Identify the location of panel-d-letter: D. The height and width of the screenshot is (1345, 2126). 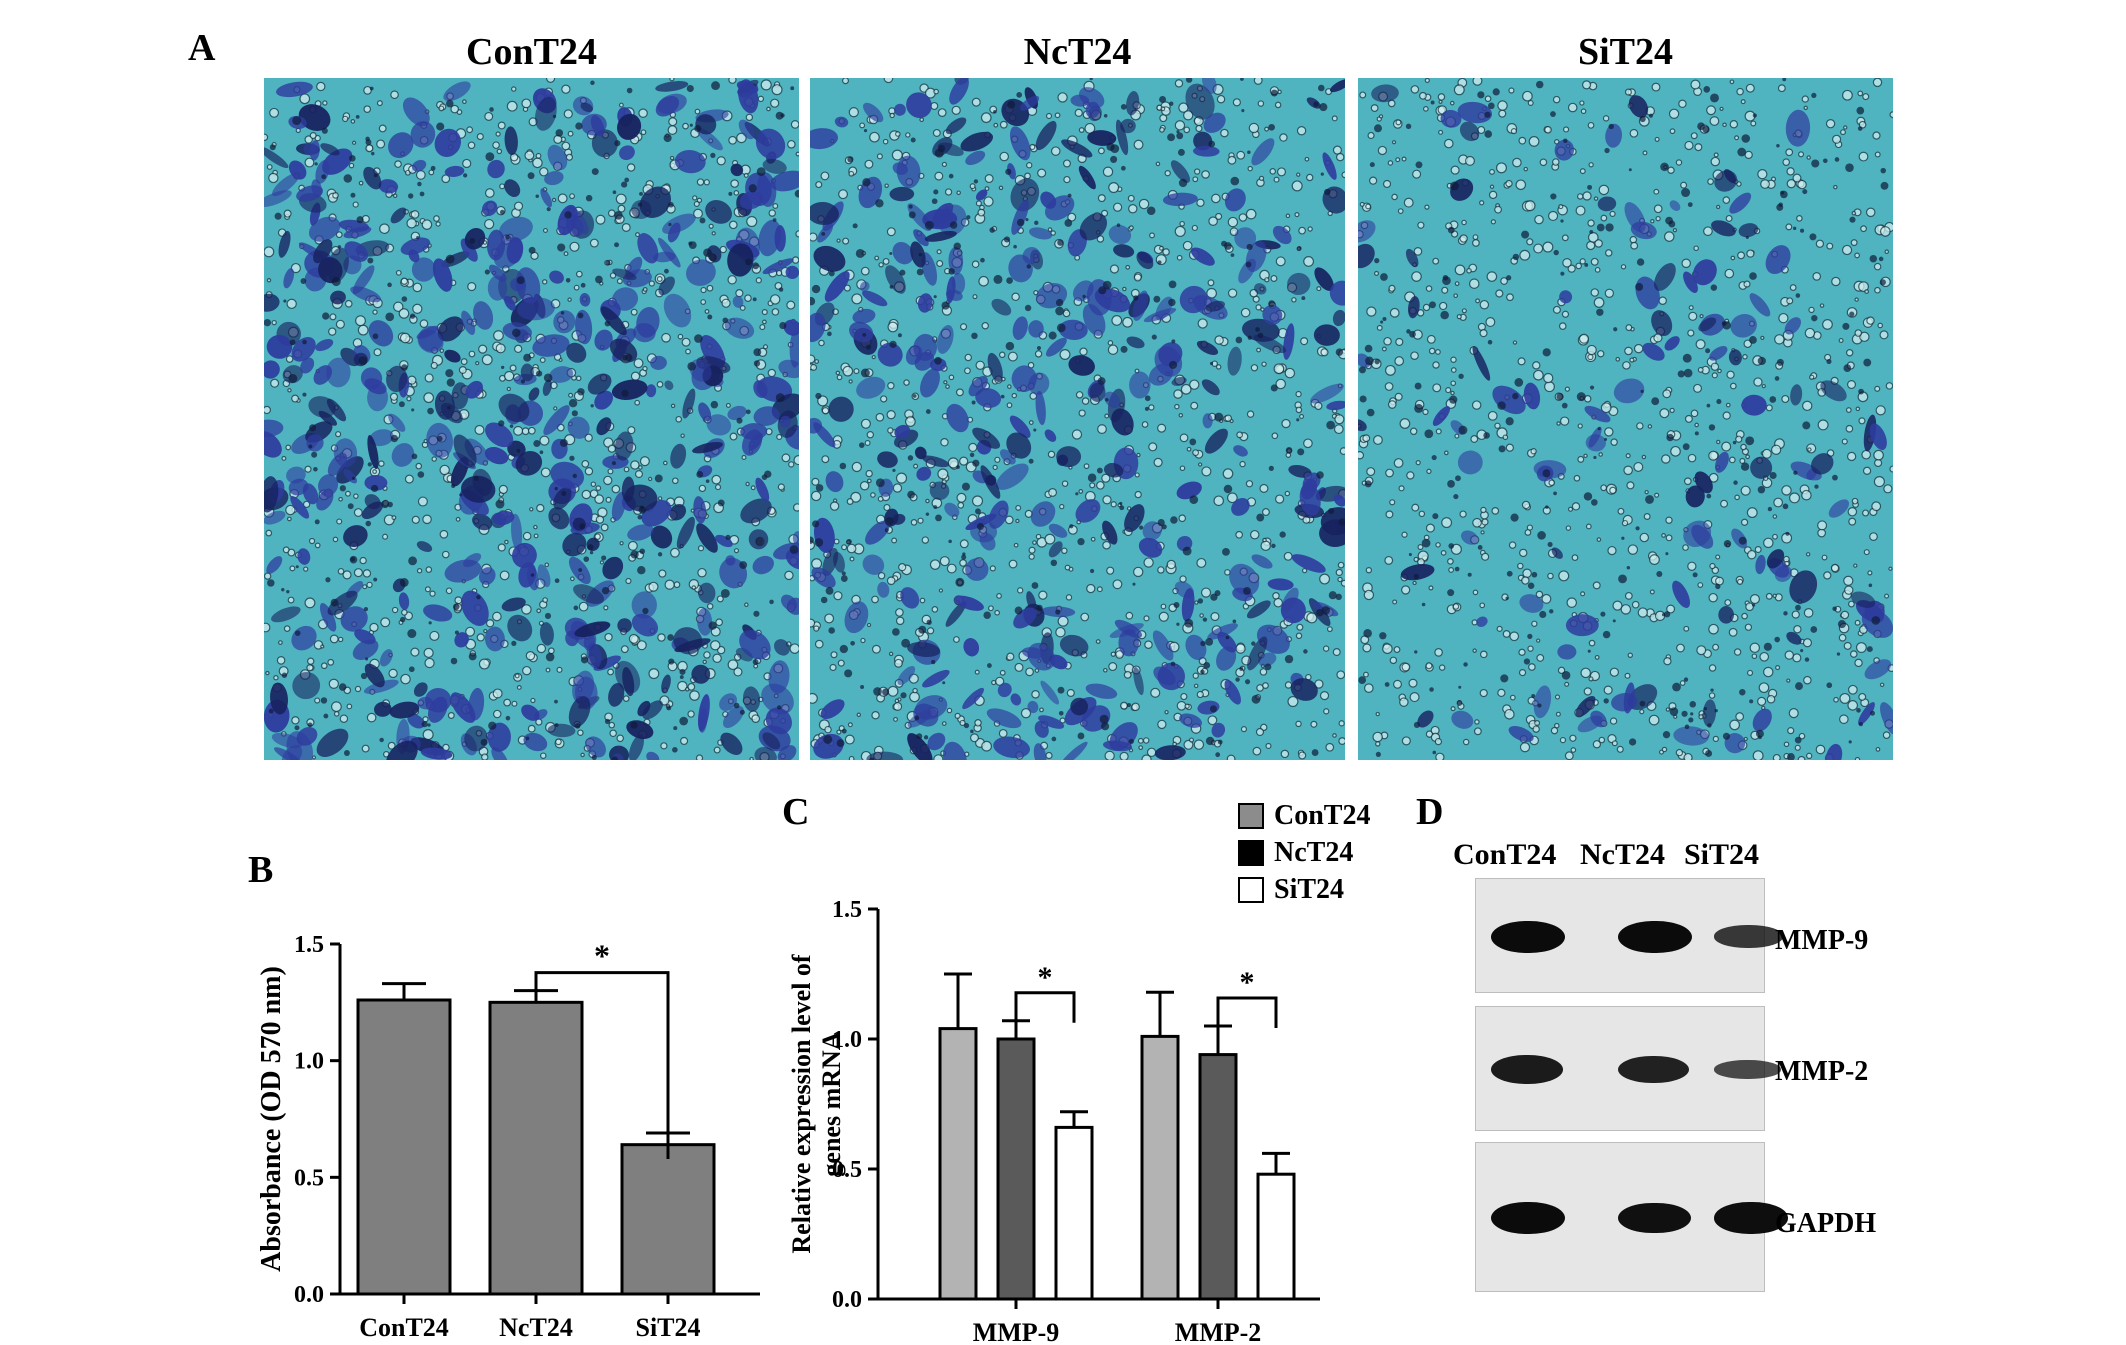
(1430, 812).